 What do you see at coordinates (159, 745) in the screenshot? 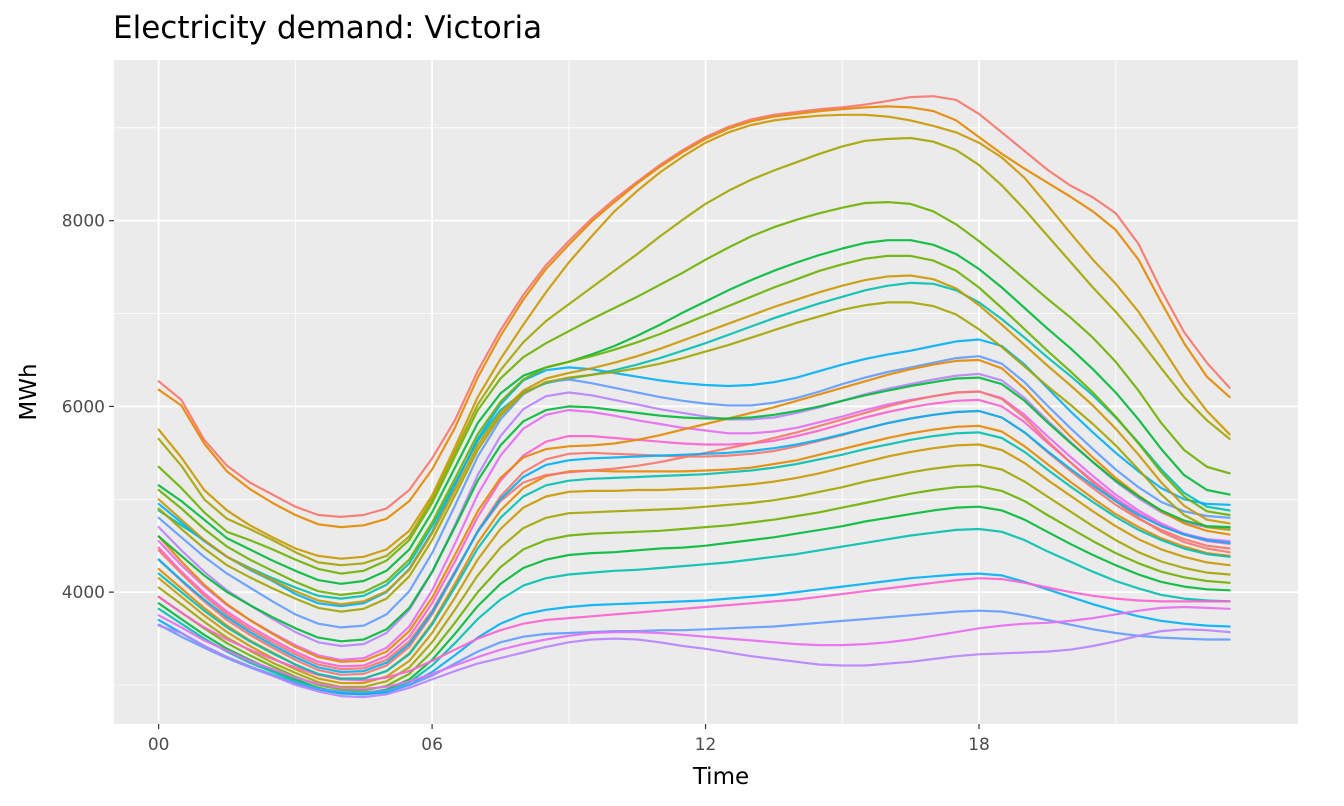
I see `x-tick-label: 00` at bounding box center [159, 745].